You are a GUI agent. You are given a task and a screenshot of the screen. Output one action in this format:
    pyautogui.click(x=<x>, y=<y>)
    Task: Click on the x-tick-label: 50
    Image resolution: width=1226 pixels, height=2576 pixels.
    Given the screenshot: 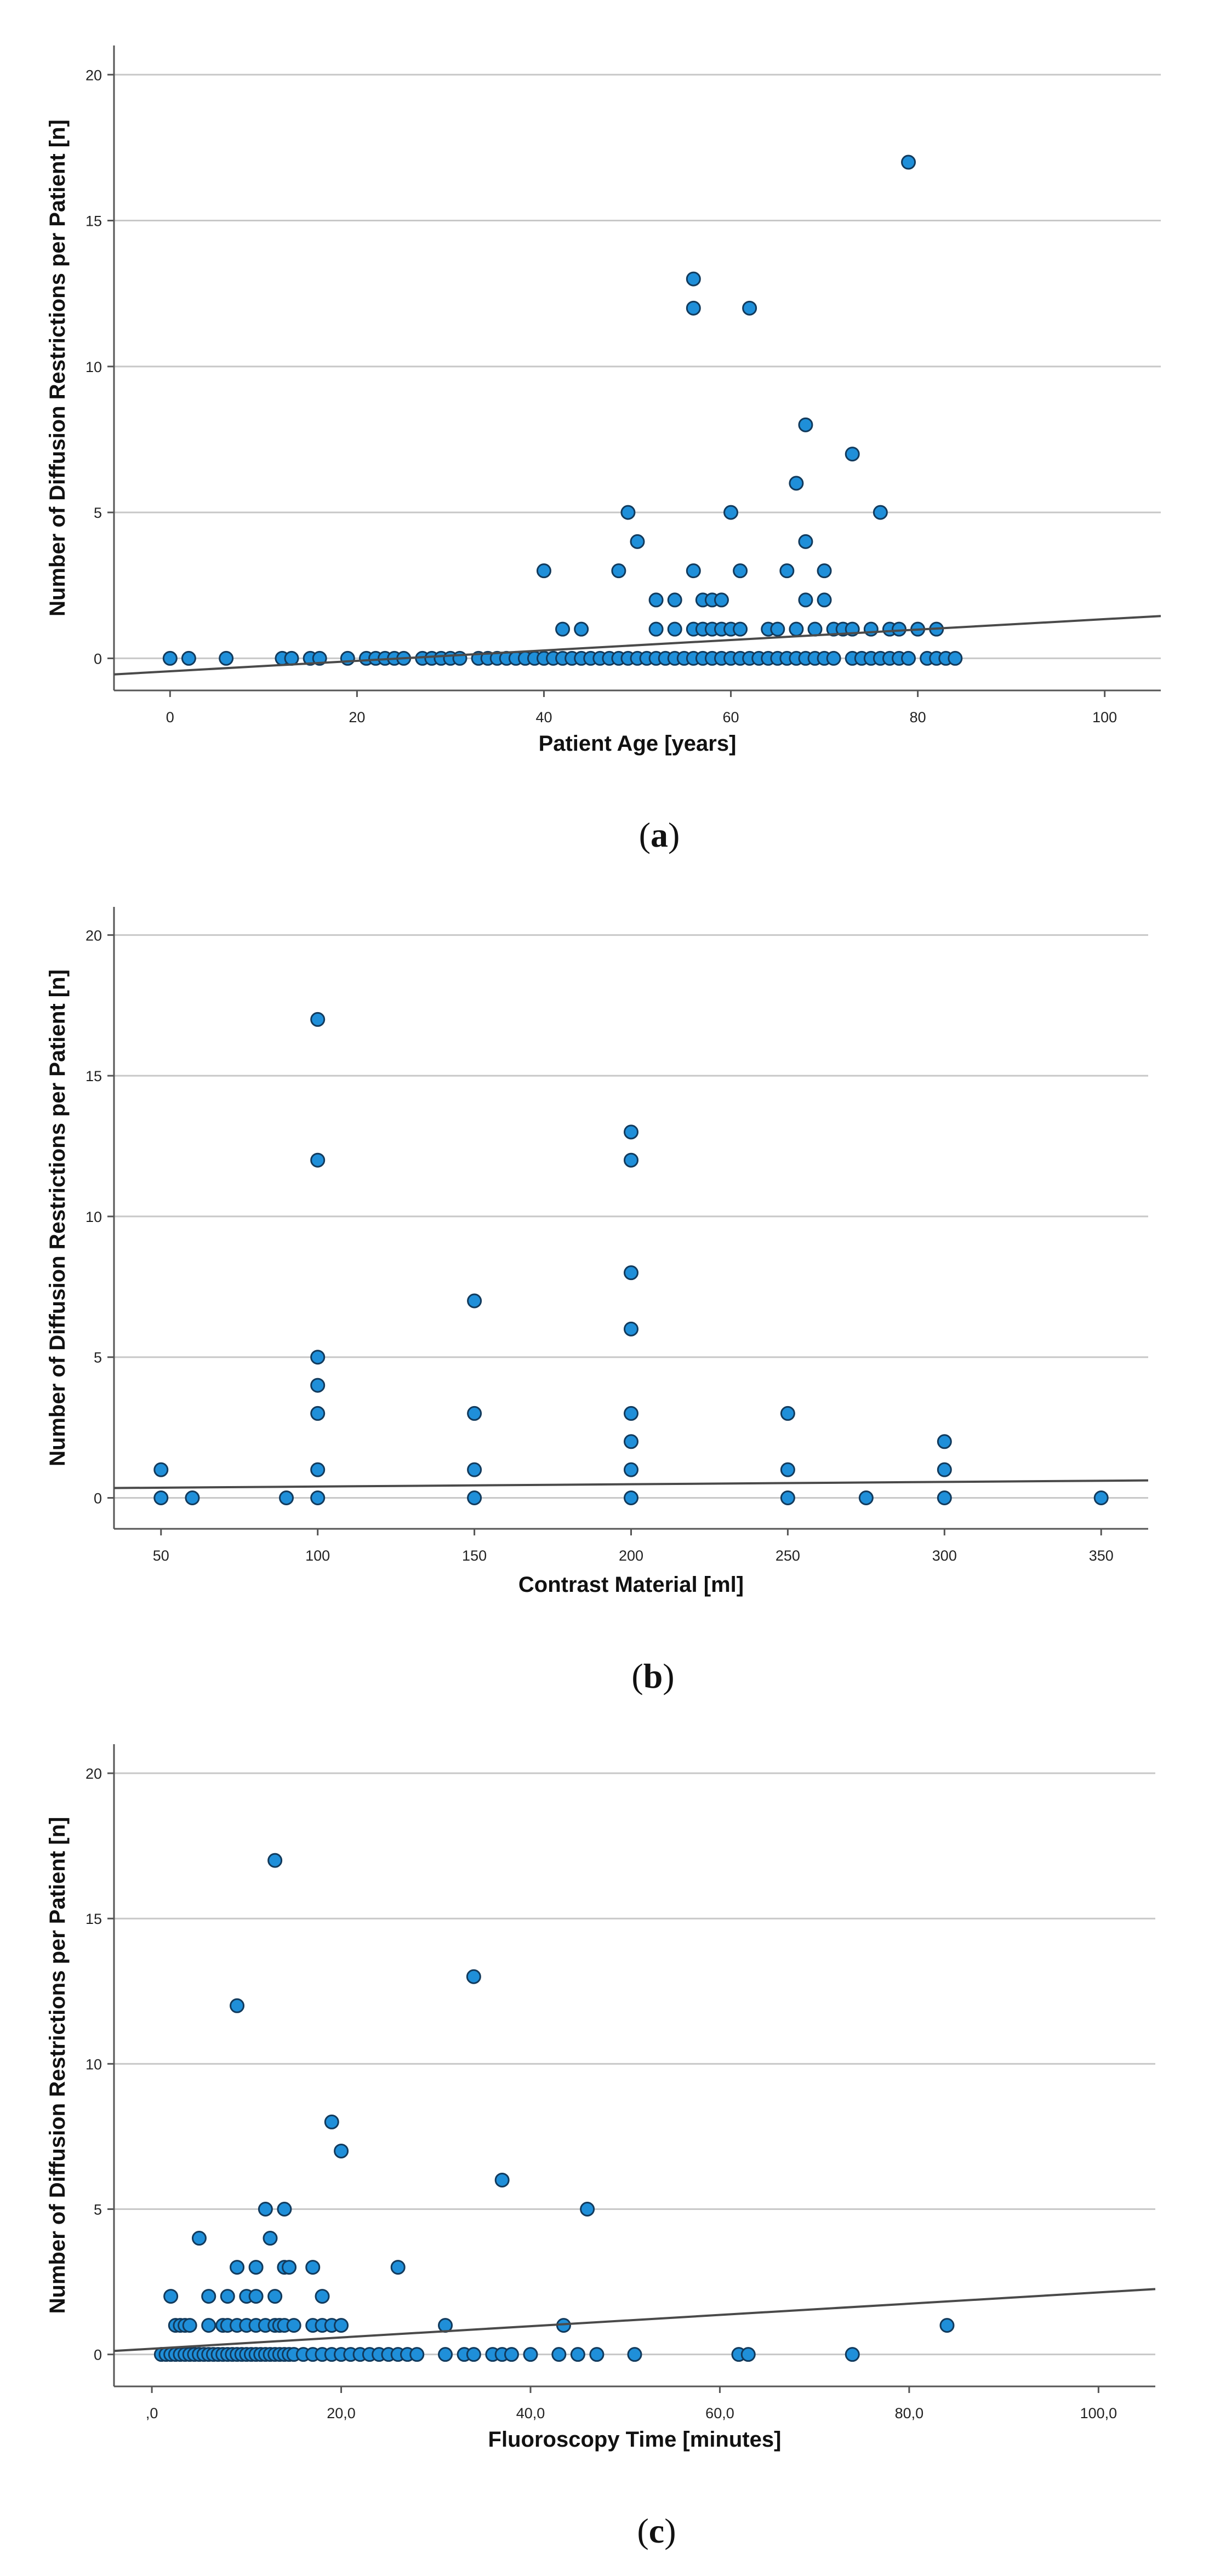 What is the action you would take?
    pyautogui.click(x=161, y=1556)
    